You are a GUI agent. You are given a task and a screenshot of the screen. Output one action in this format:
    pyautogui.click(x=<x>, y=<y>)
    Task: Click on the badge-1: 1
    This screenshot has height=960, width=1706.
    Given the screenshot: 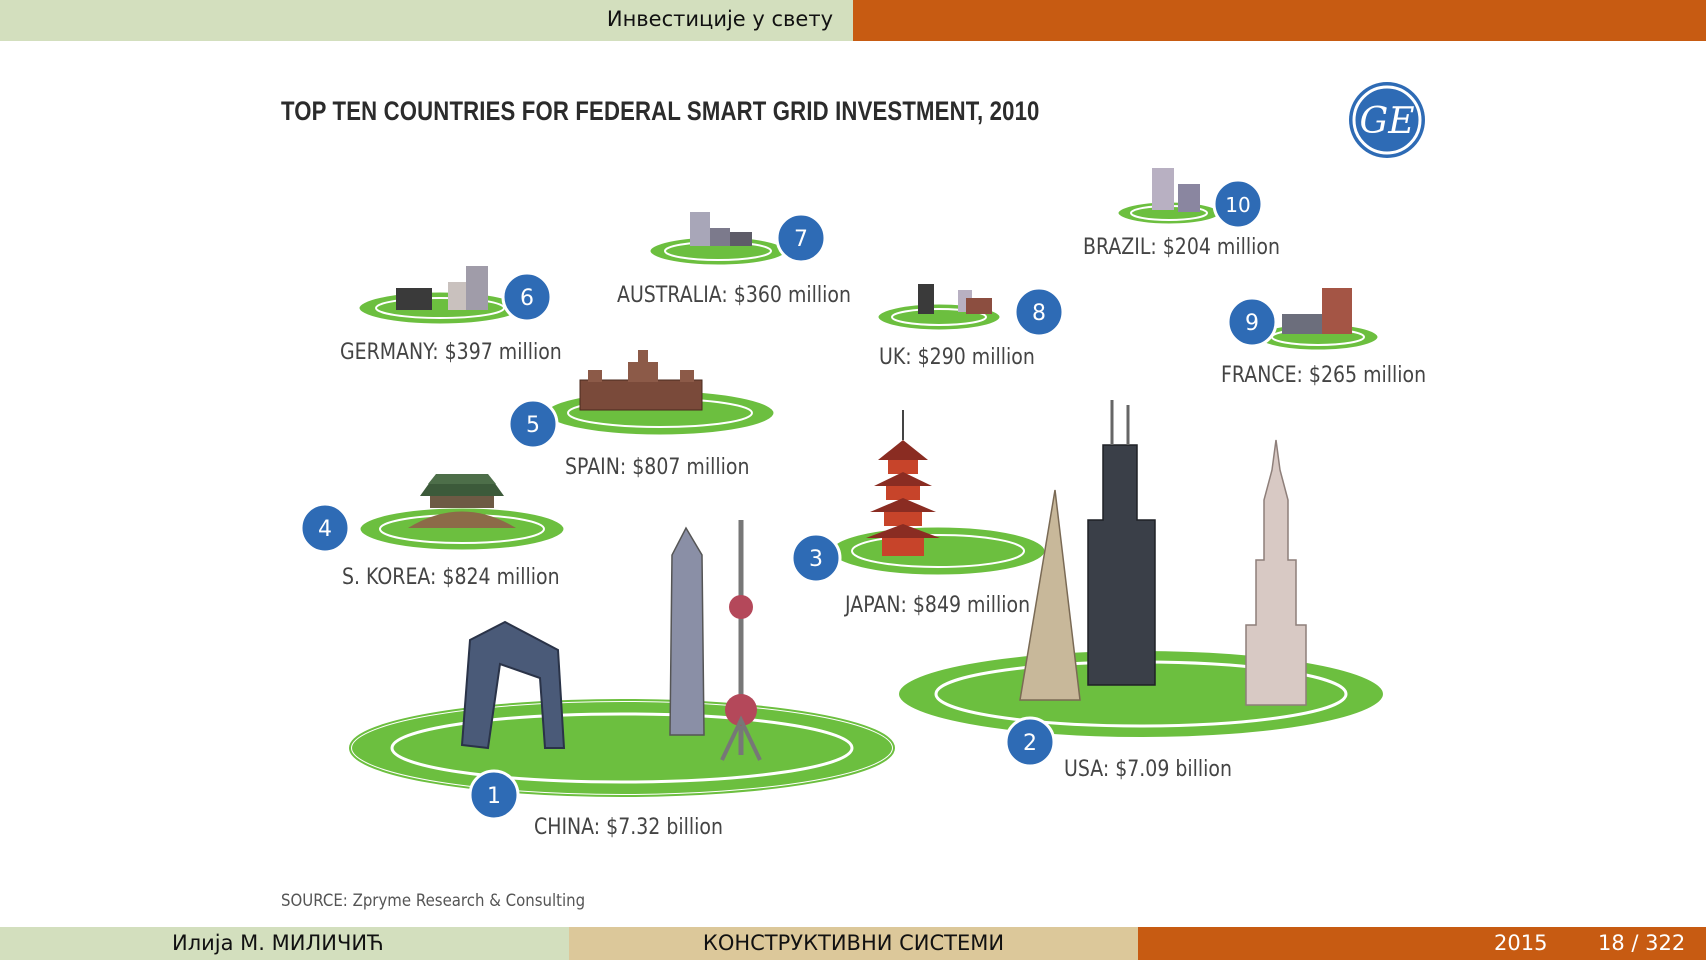 What is the action you would take?
    pyautogui.click(x=494, y=795)
    